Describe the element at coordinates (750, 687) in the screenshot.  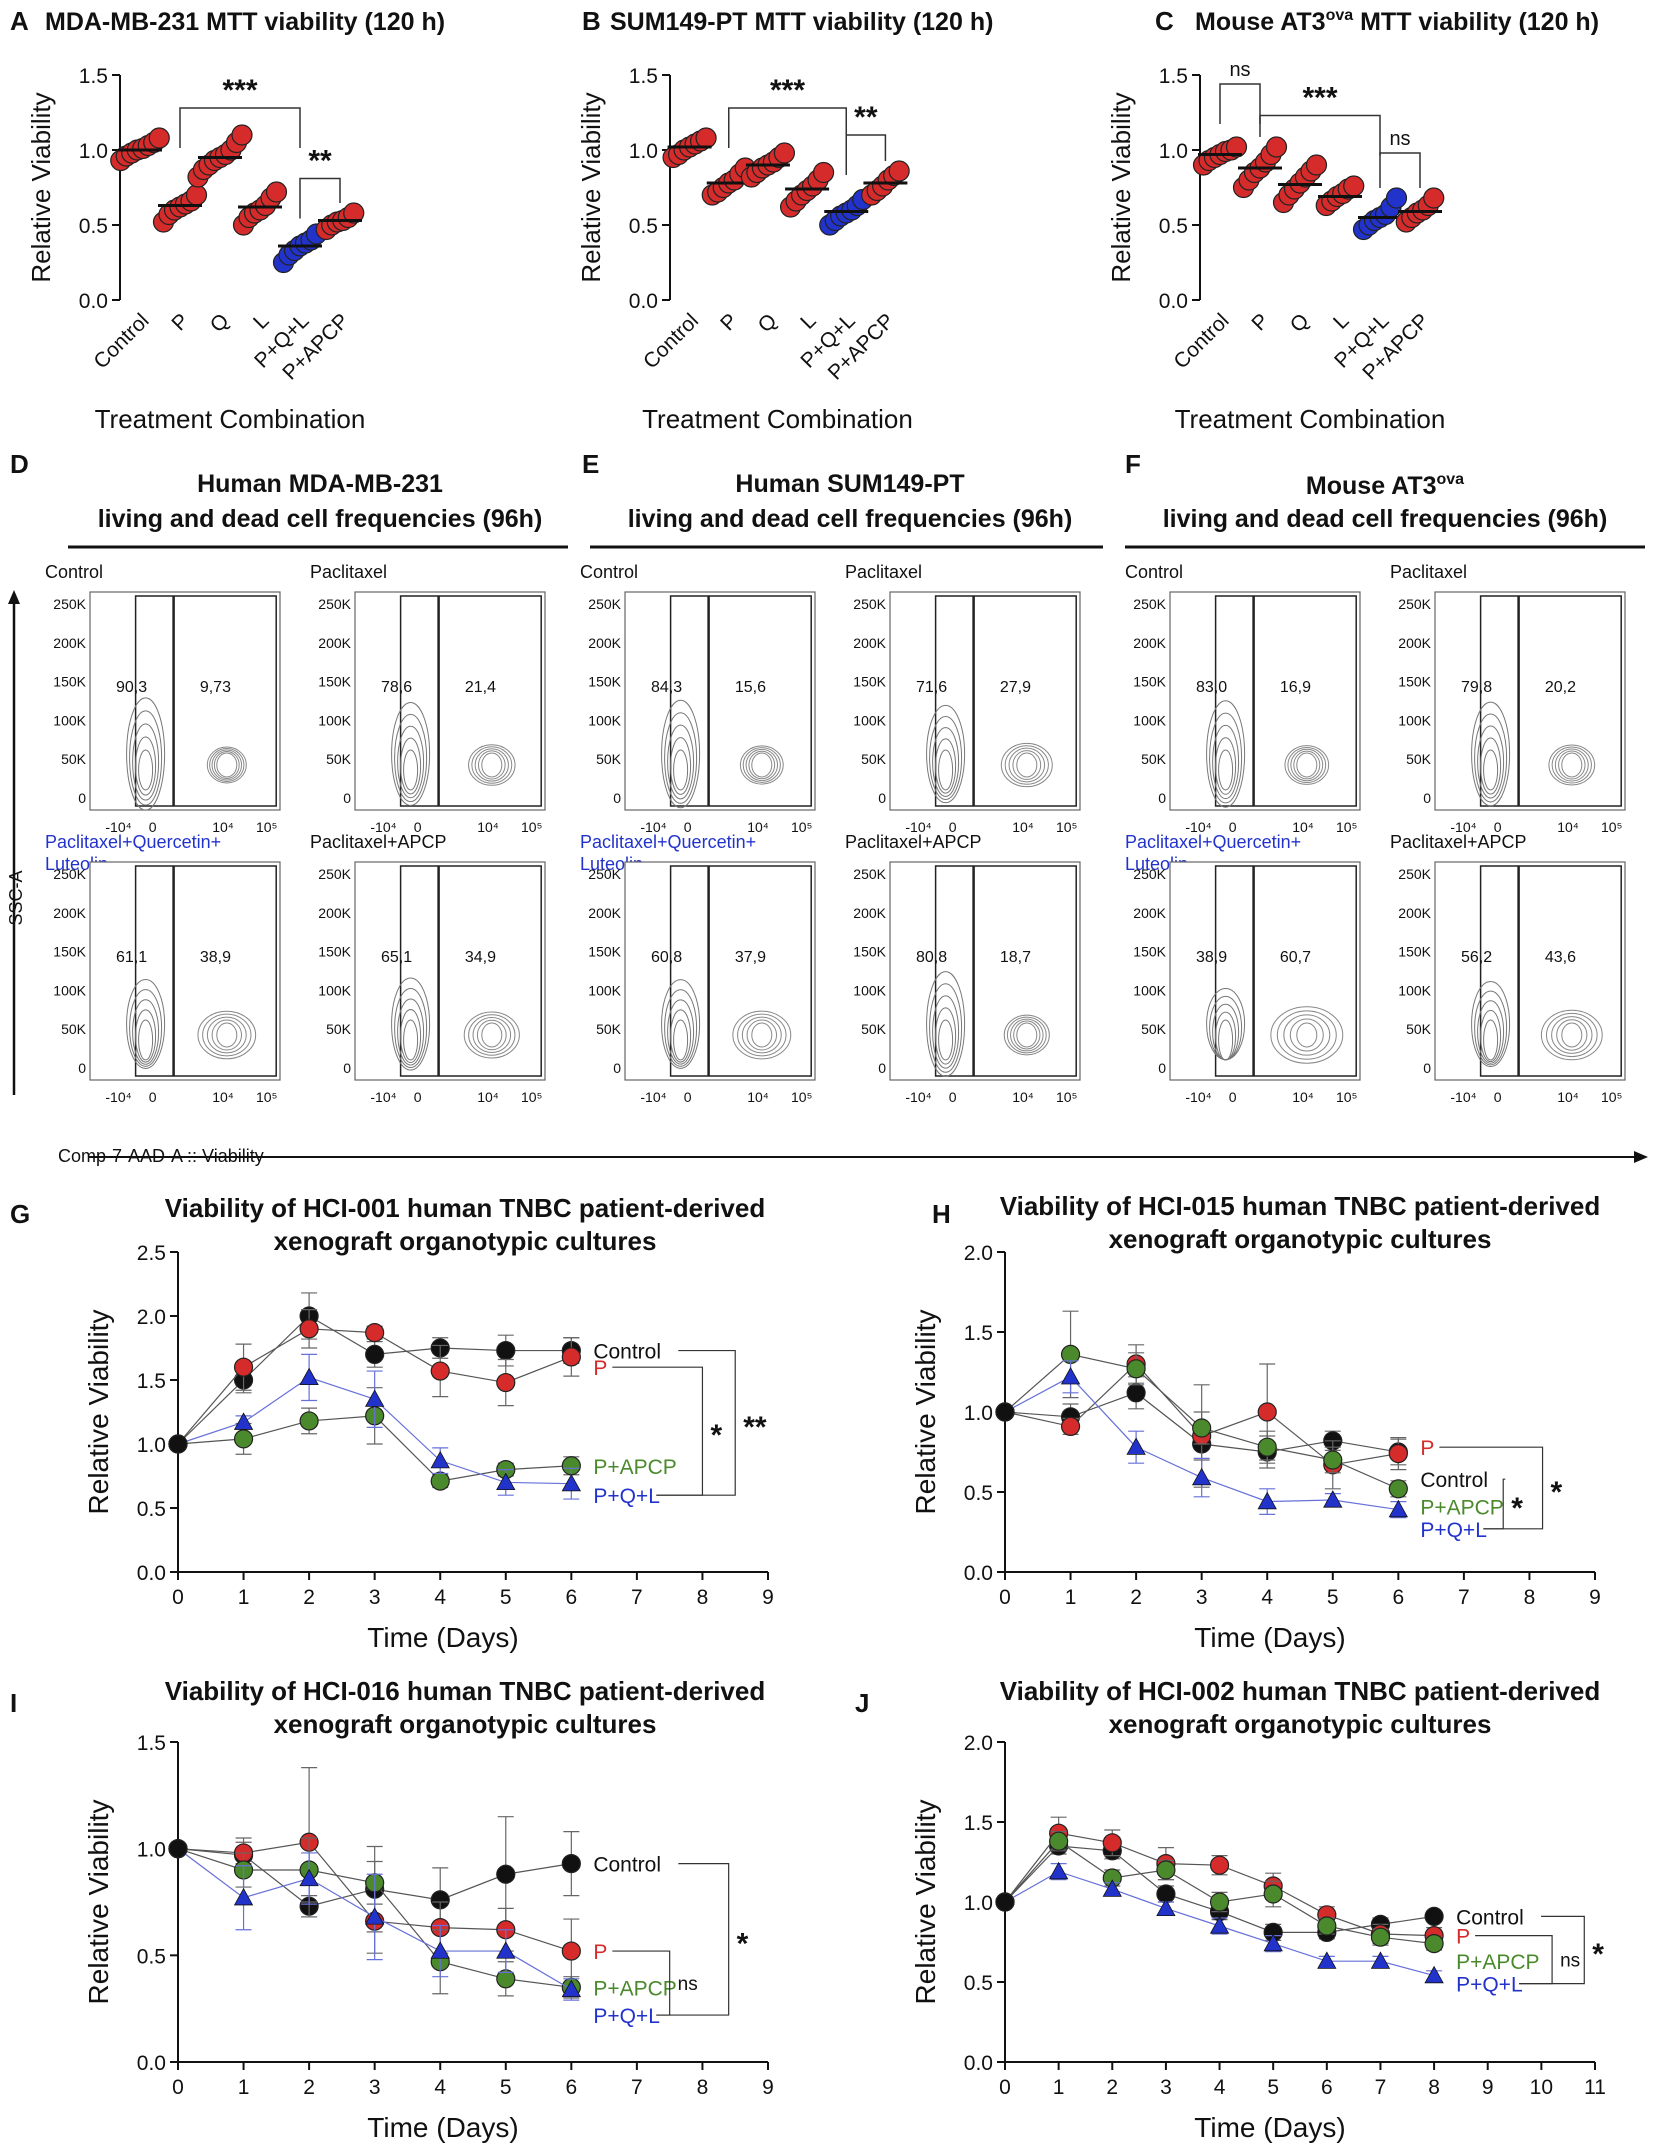
I see `flow-dead-percent: 15,6` at that location.